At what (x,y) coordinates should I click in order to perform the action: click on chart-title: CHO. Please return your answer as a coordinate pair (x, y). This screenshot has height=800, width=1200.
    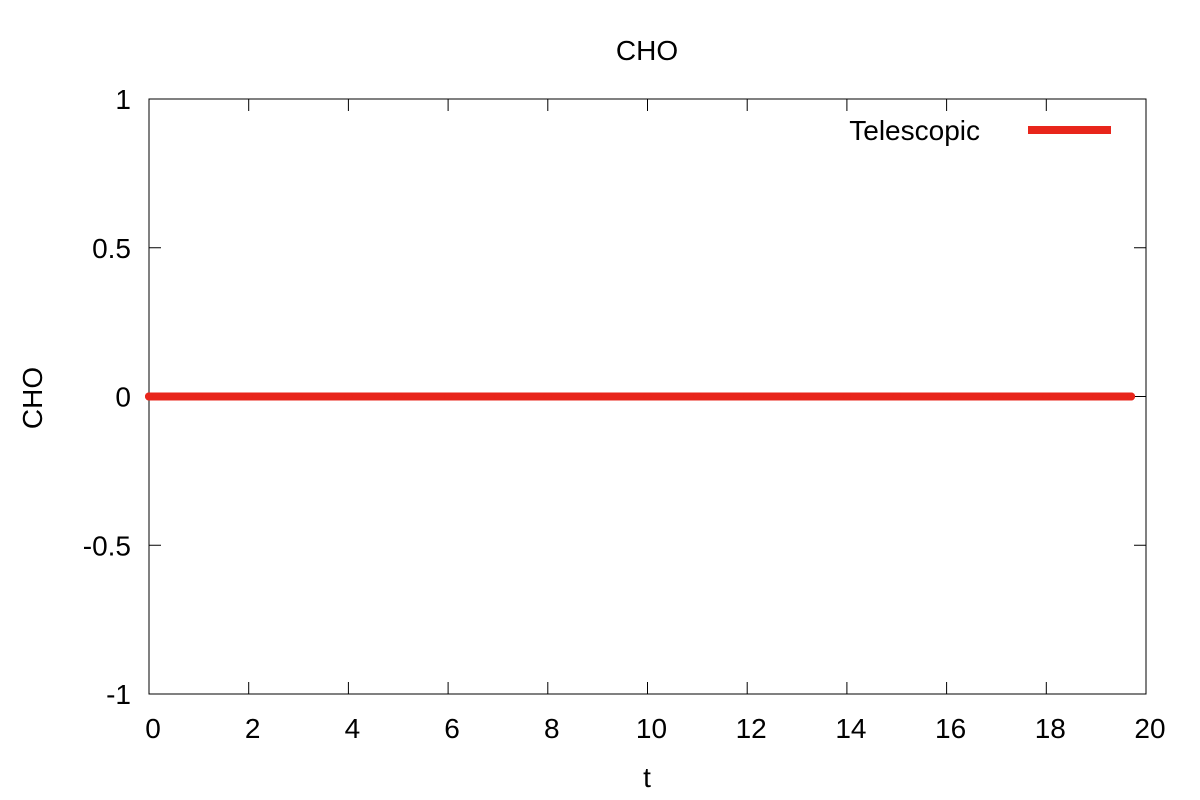
    Looking at the image, I should click on (647, 50).